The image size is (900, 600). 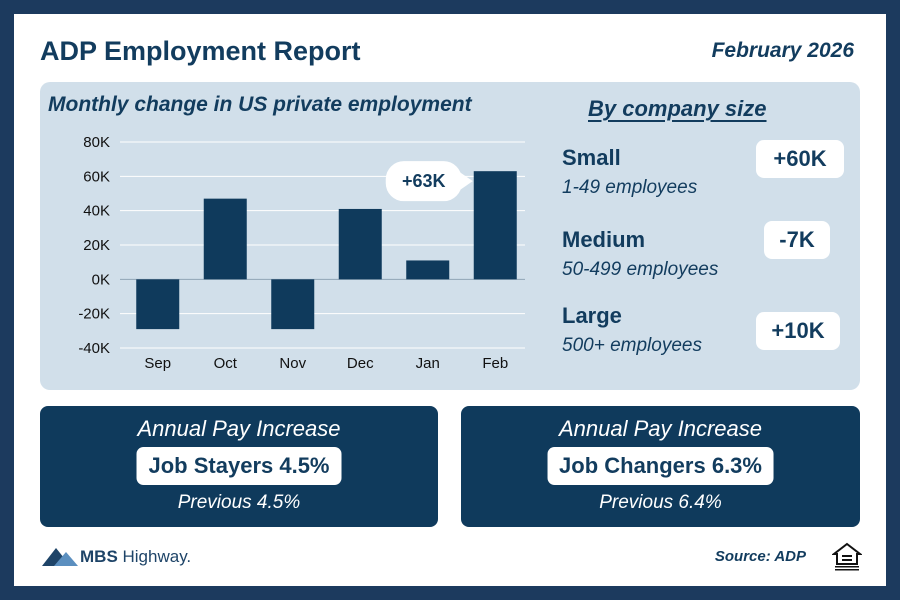 I want to click on pay-stayers-heading: Annual Pay Increase, so click(x=239, y=428).